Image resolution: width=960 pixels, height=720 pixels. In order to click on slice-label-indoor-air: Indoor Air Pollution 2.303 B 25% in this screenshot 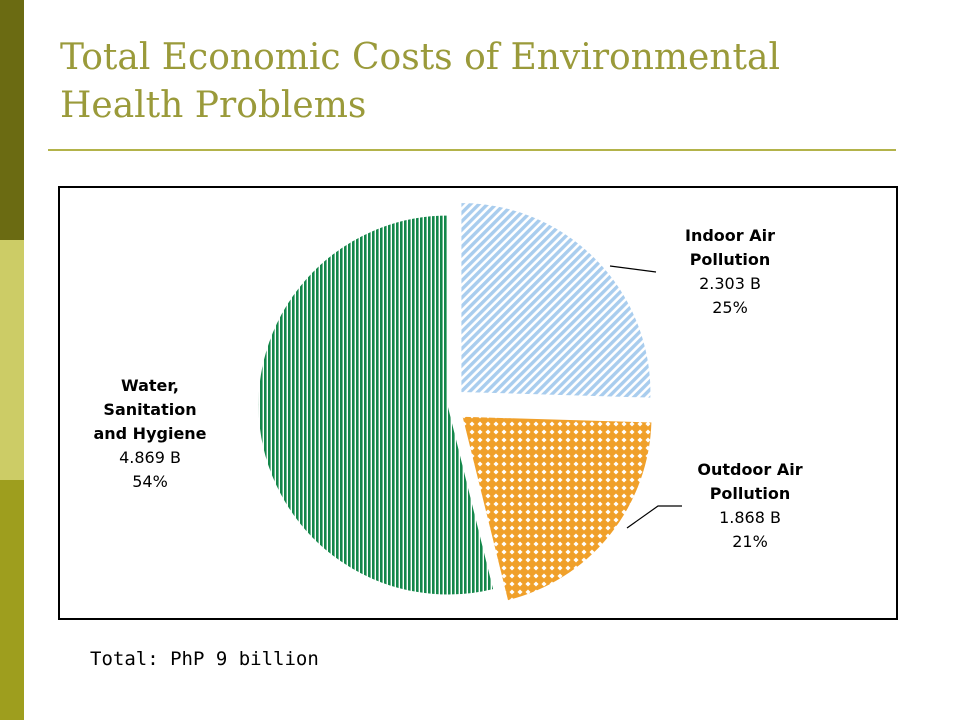, I will do `click(730, 272)`.